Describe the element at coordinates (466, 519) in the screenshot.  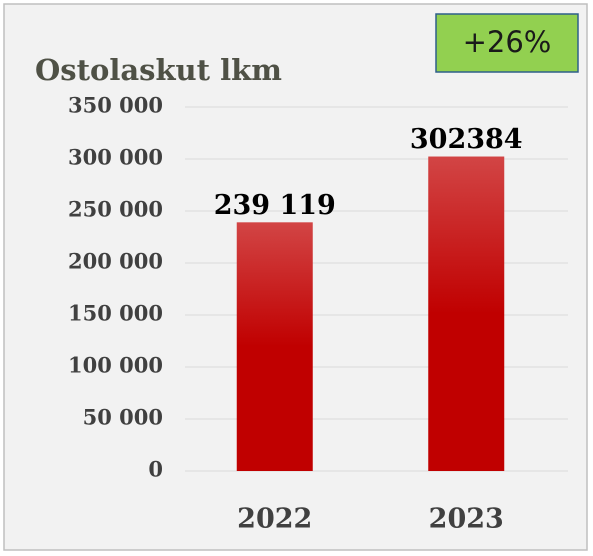
I see `x-tick-label: 2023` at that location.